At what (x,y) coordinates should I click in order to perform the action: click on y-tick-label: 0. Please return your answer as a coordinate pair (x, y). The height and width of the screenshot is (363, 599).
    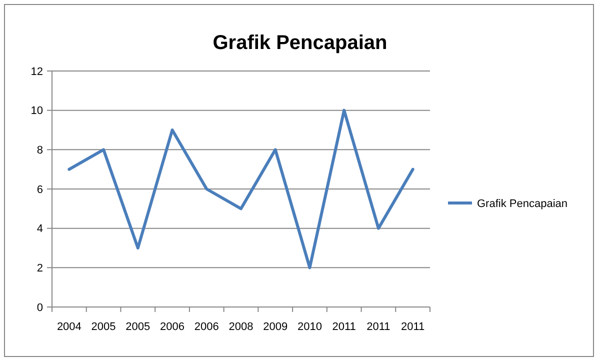
    Looking at the image, I should click on (39, 308).